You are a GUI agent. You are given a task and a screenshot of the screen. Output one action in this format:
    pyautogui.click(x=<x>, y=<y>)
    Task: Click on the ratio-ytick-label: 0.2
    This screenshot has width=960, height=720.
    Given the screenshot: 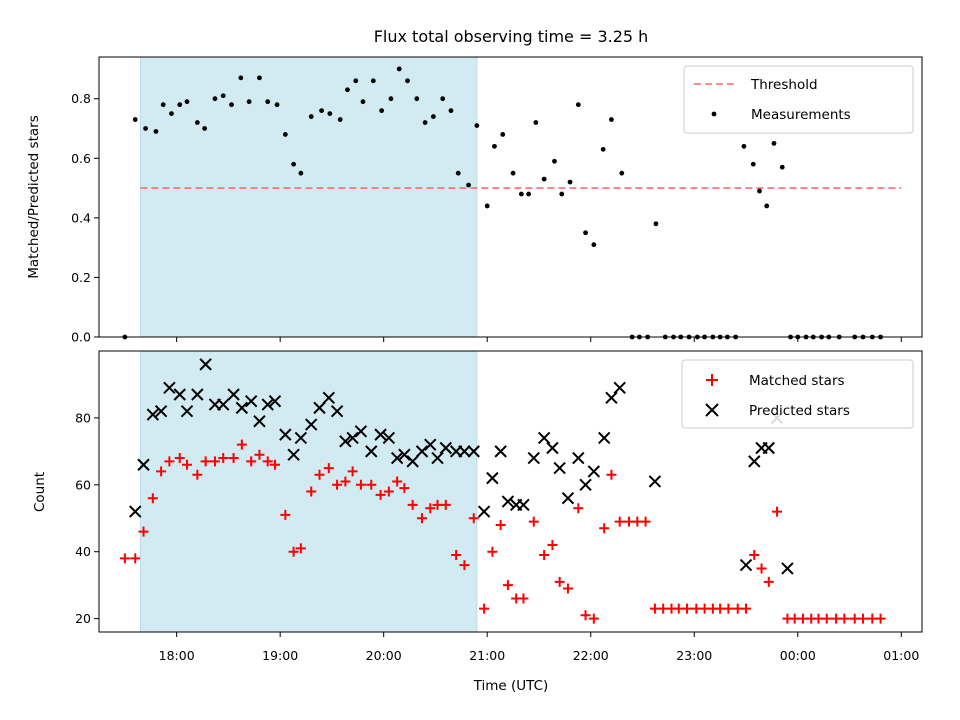 What is the action you would take?
    pyautogui.click(x=81, y=277)
    